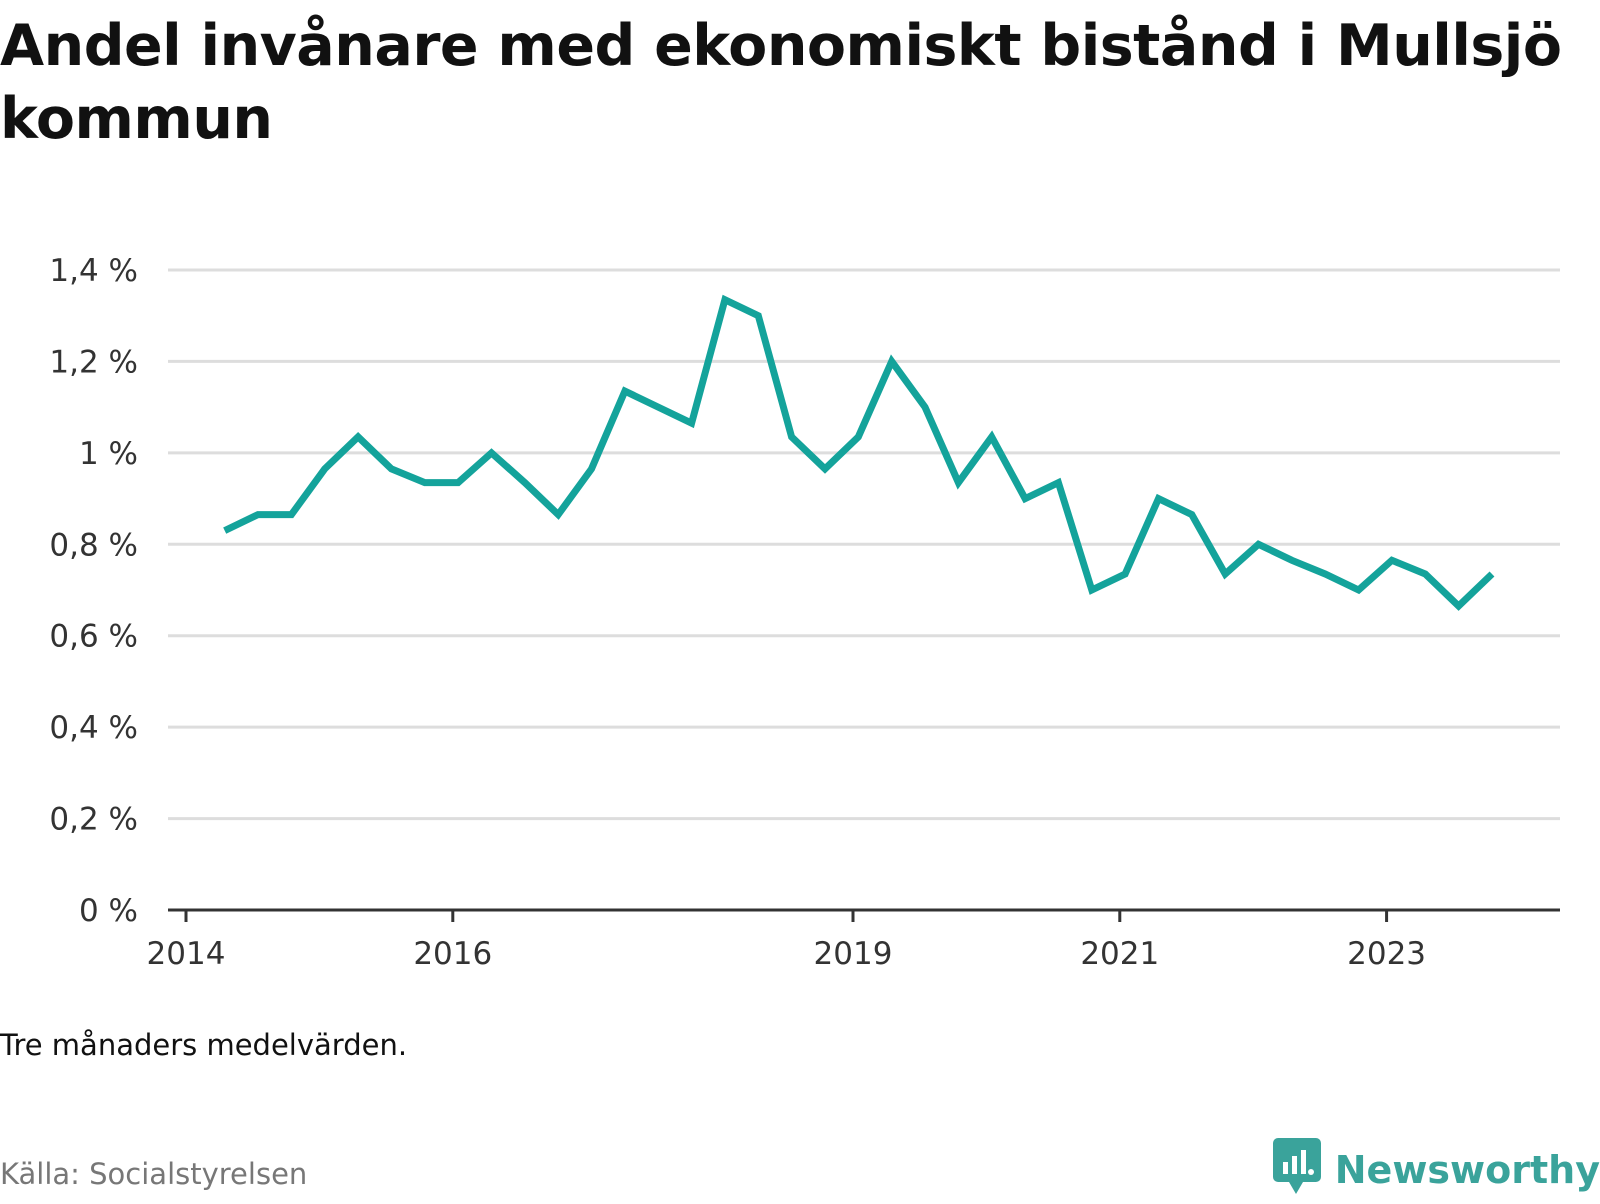  I want to click on y-tick-label: 1,4 %, so click(93, 271).